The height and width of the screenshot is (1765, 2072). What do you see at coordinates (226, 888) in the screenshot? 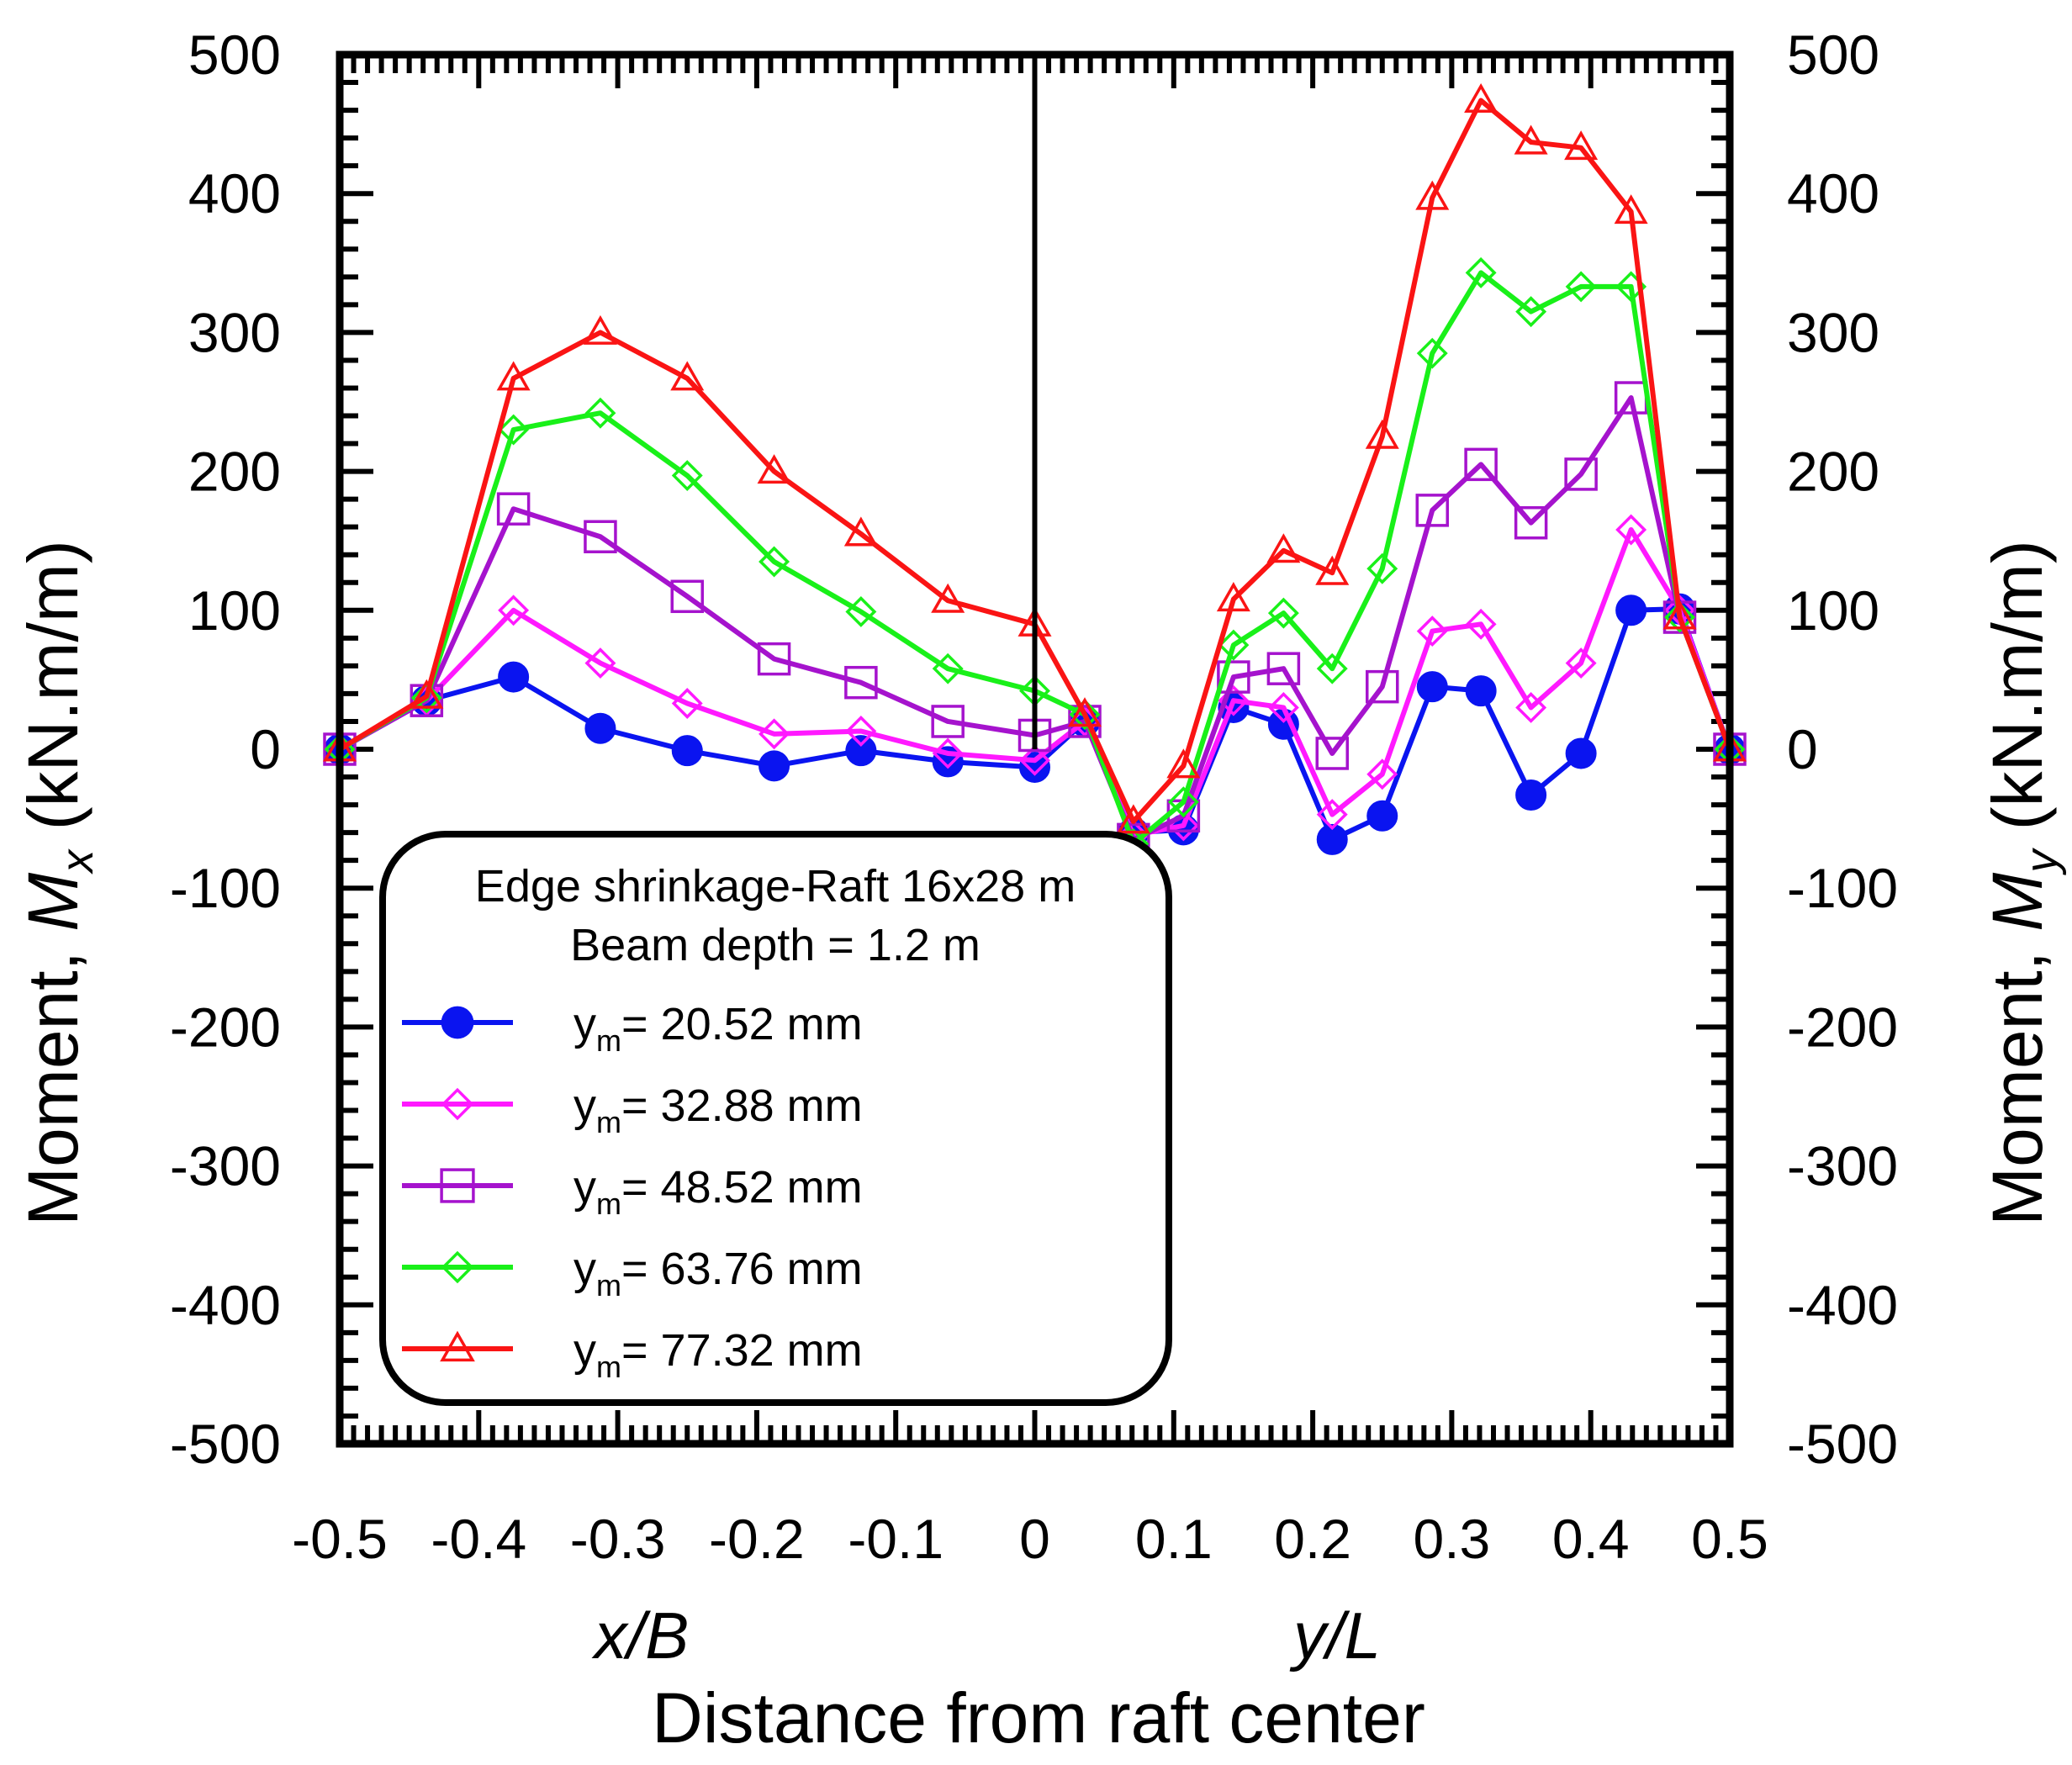
I see `y-tick-label-left: -100` at bounding box center [226, 888].